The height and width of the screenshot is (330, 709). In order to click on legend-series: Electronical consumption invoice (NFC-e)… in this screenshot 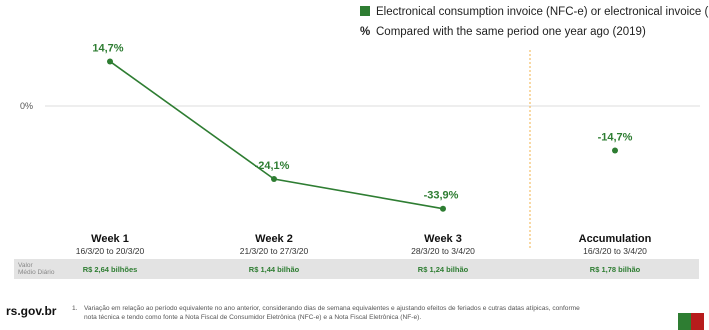, I will do `click(534, 12)`.